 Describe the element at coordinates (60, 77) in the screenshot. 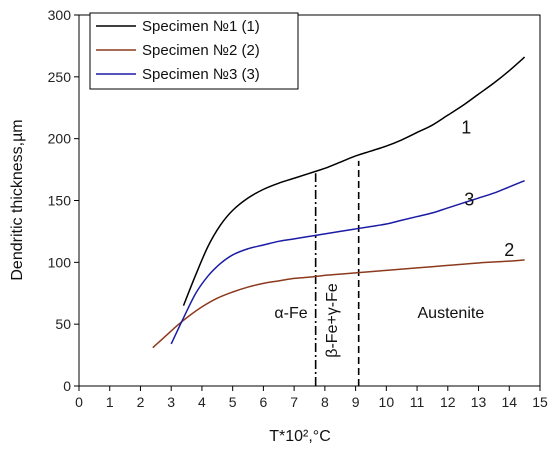

I see `y-tick-label: 250` at that location.